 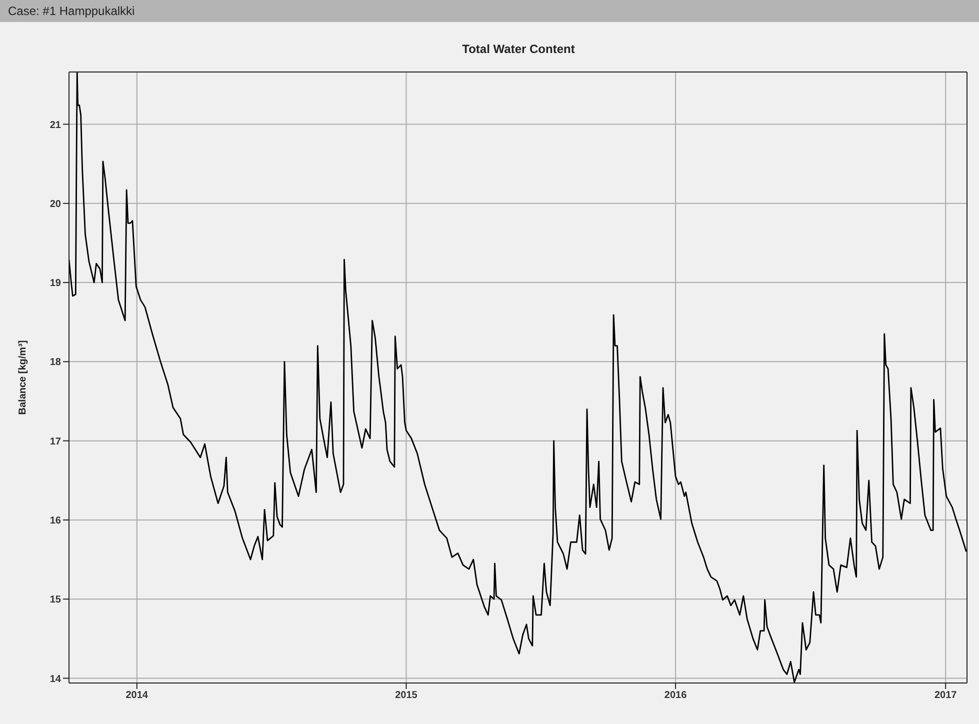 What do you see at coordinates (518, 49) in the screenshot?
I see `chart-title: Total Water Content` at bounding box center [518, 49].